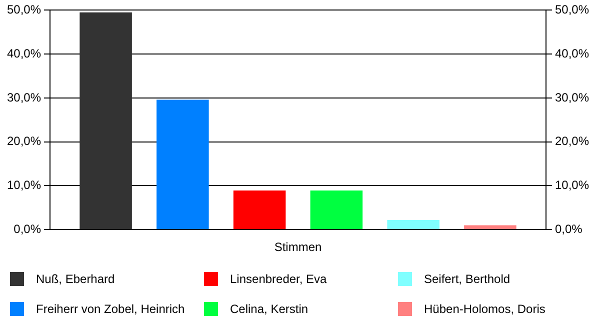 Image resolution: width=600 pixels, height=326 pixels. I want to click on text: 40,0%, so click(572, 53).